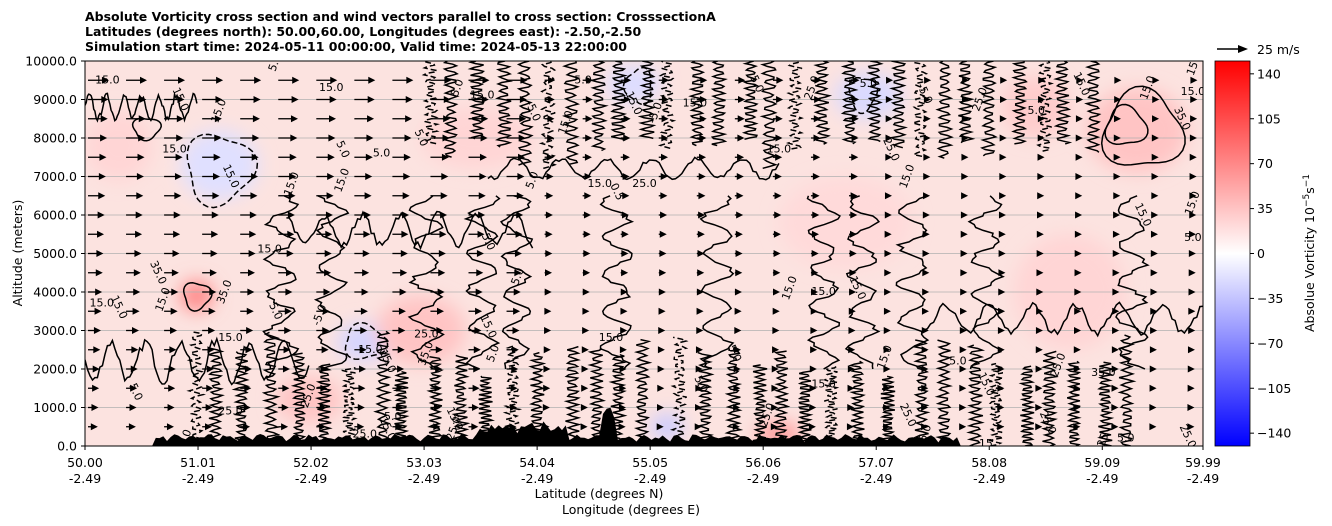 The width and height of the screenshot is (1332, 526). I want to click on colorbar-tick-label: −35, so click(1270, 298).